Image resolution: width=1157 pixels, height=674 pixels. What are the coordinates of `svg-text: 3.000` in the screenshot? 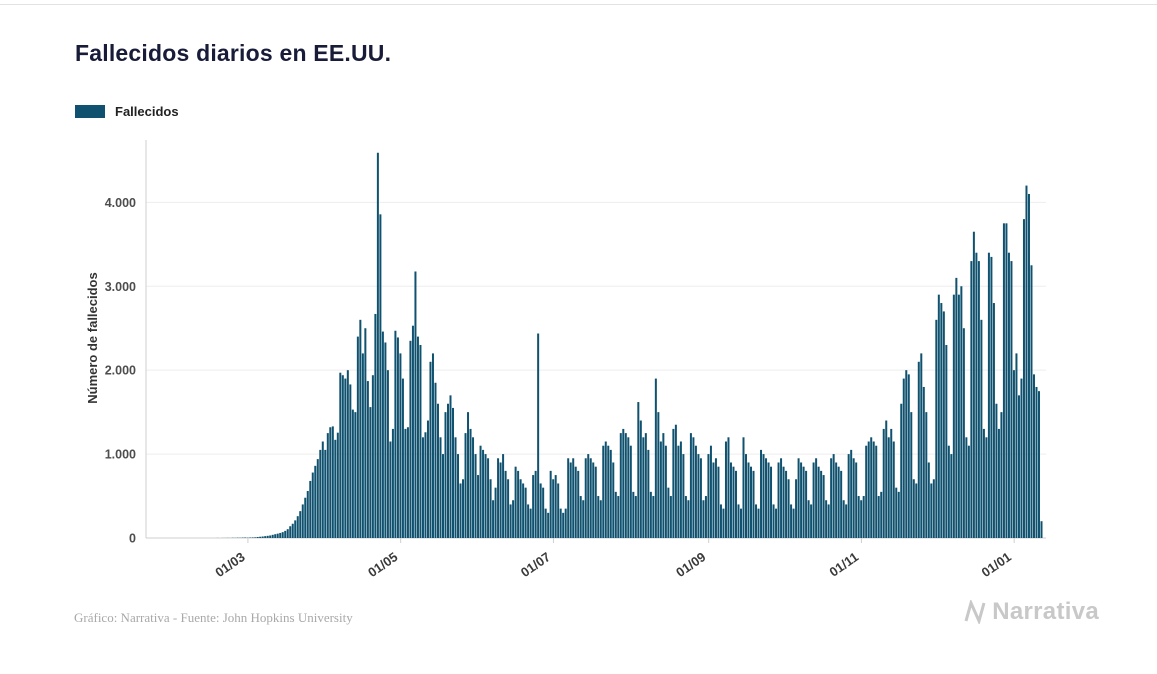 It's located at (120, 287).